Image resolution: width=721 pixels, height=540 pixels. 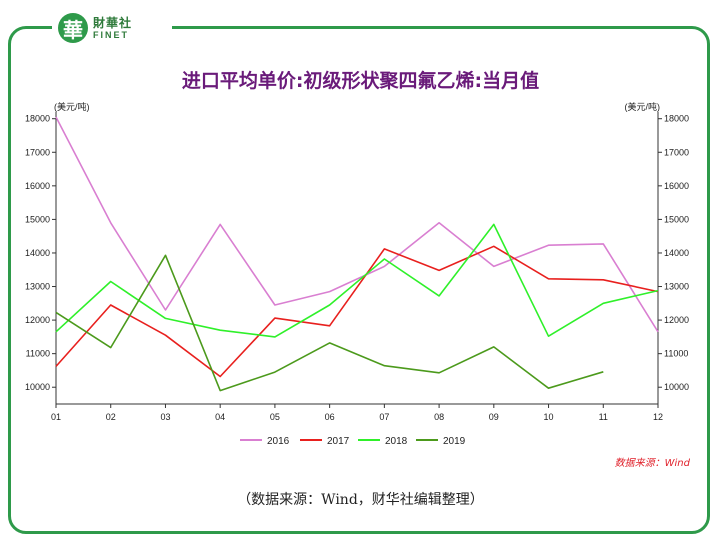 What do you see at coordinates (439, 417) in the screenshot?
I see `x-tick-label: 08` at bounding box center [439, 417].